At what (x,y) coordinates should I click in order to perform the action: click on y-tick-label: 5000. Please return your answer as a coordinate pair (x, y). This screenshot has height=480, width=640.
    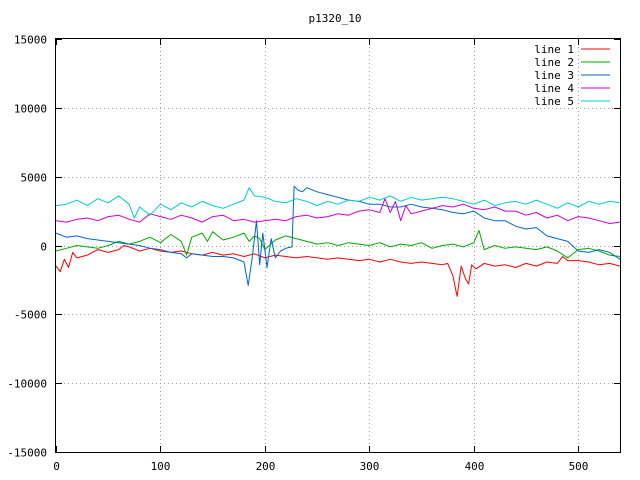
    Looking at the image, I should click on (34, 178).